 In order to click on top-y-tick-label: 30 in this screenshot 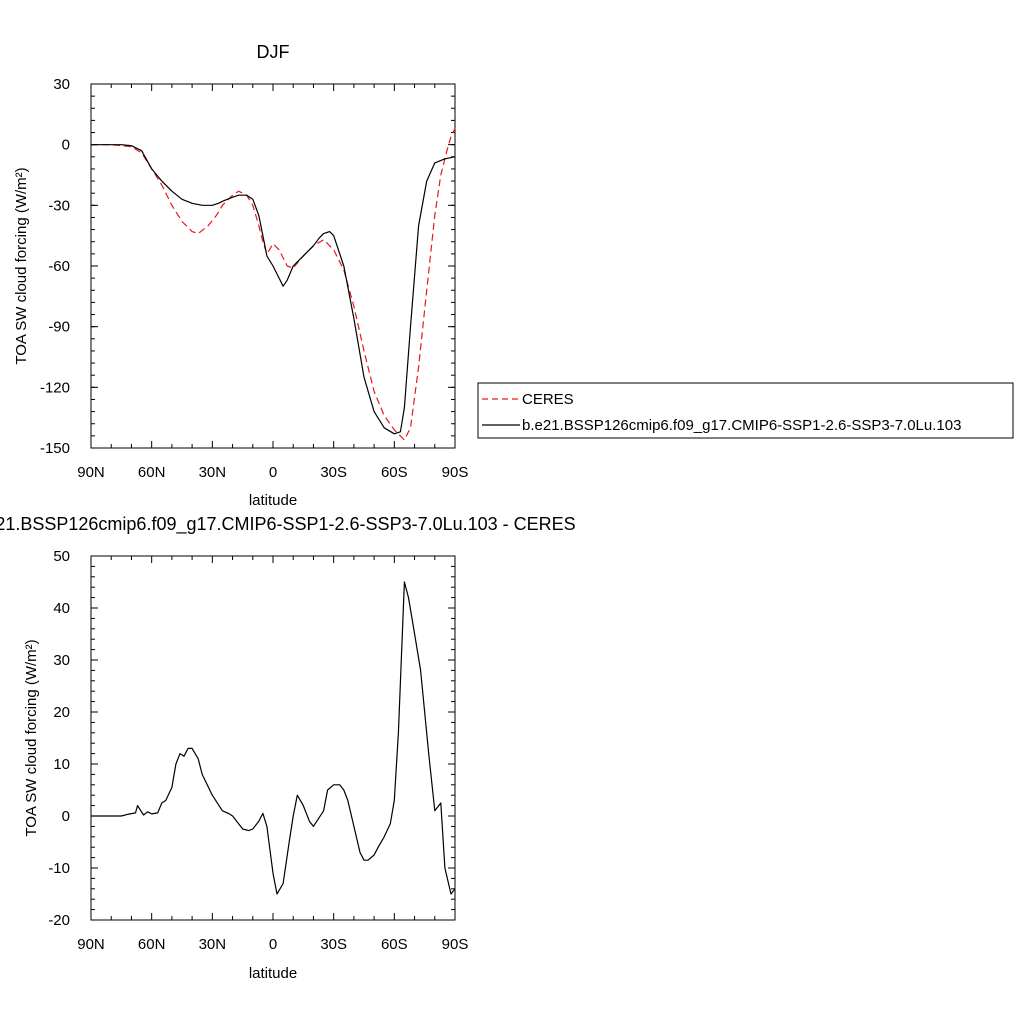, I will do `click(61, 84)`.